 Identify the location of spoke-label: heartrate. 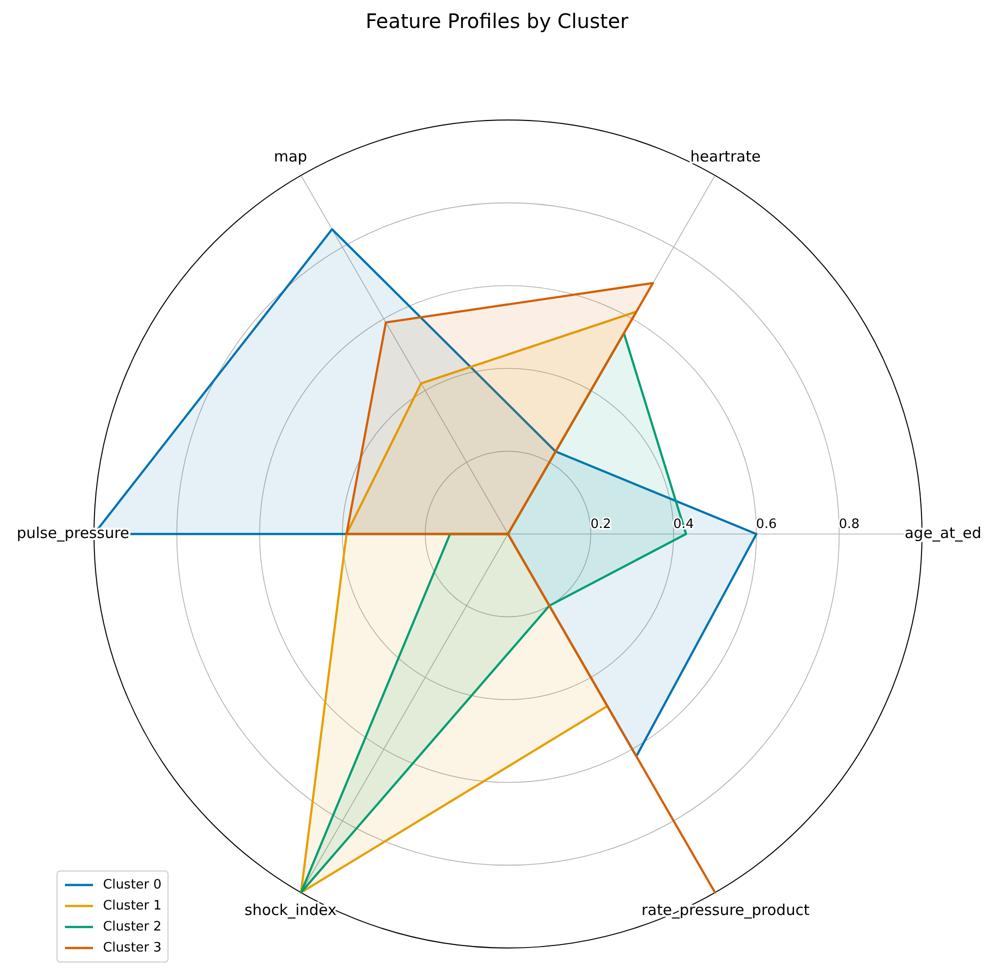
(725, 156).